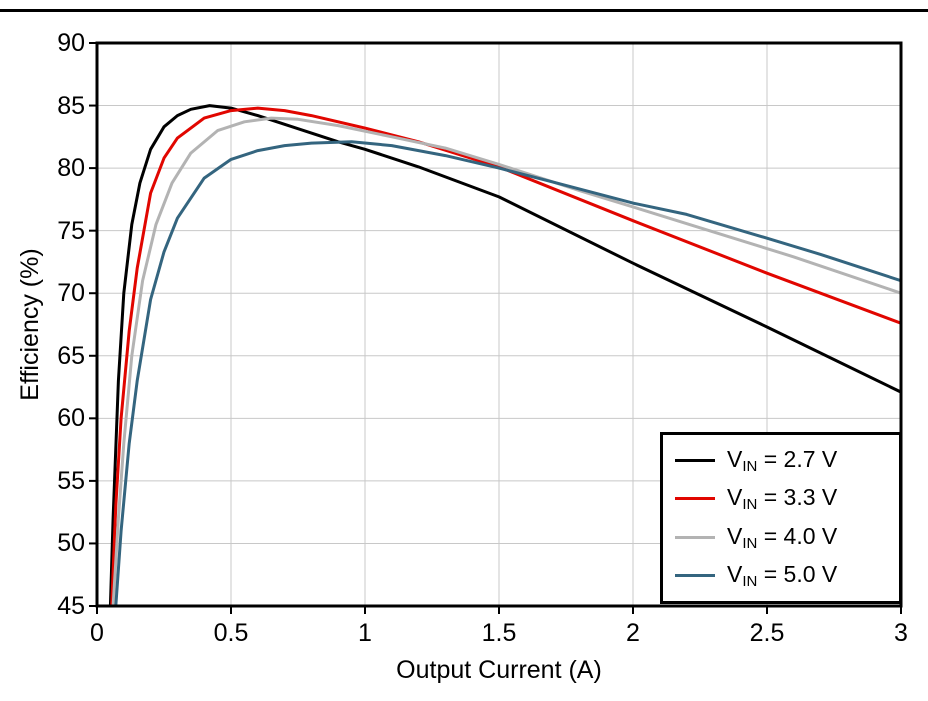 The image size is (928, 701). I want to click on y-tick-label: 50, so click(71, 543).